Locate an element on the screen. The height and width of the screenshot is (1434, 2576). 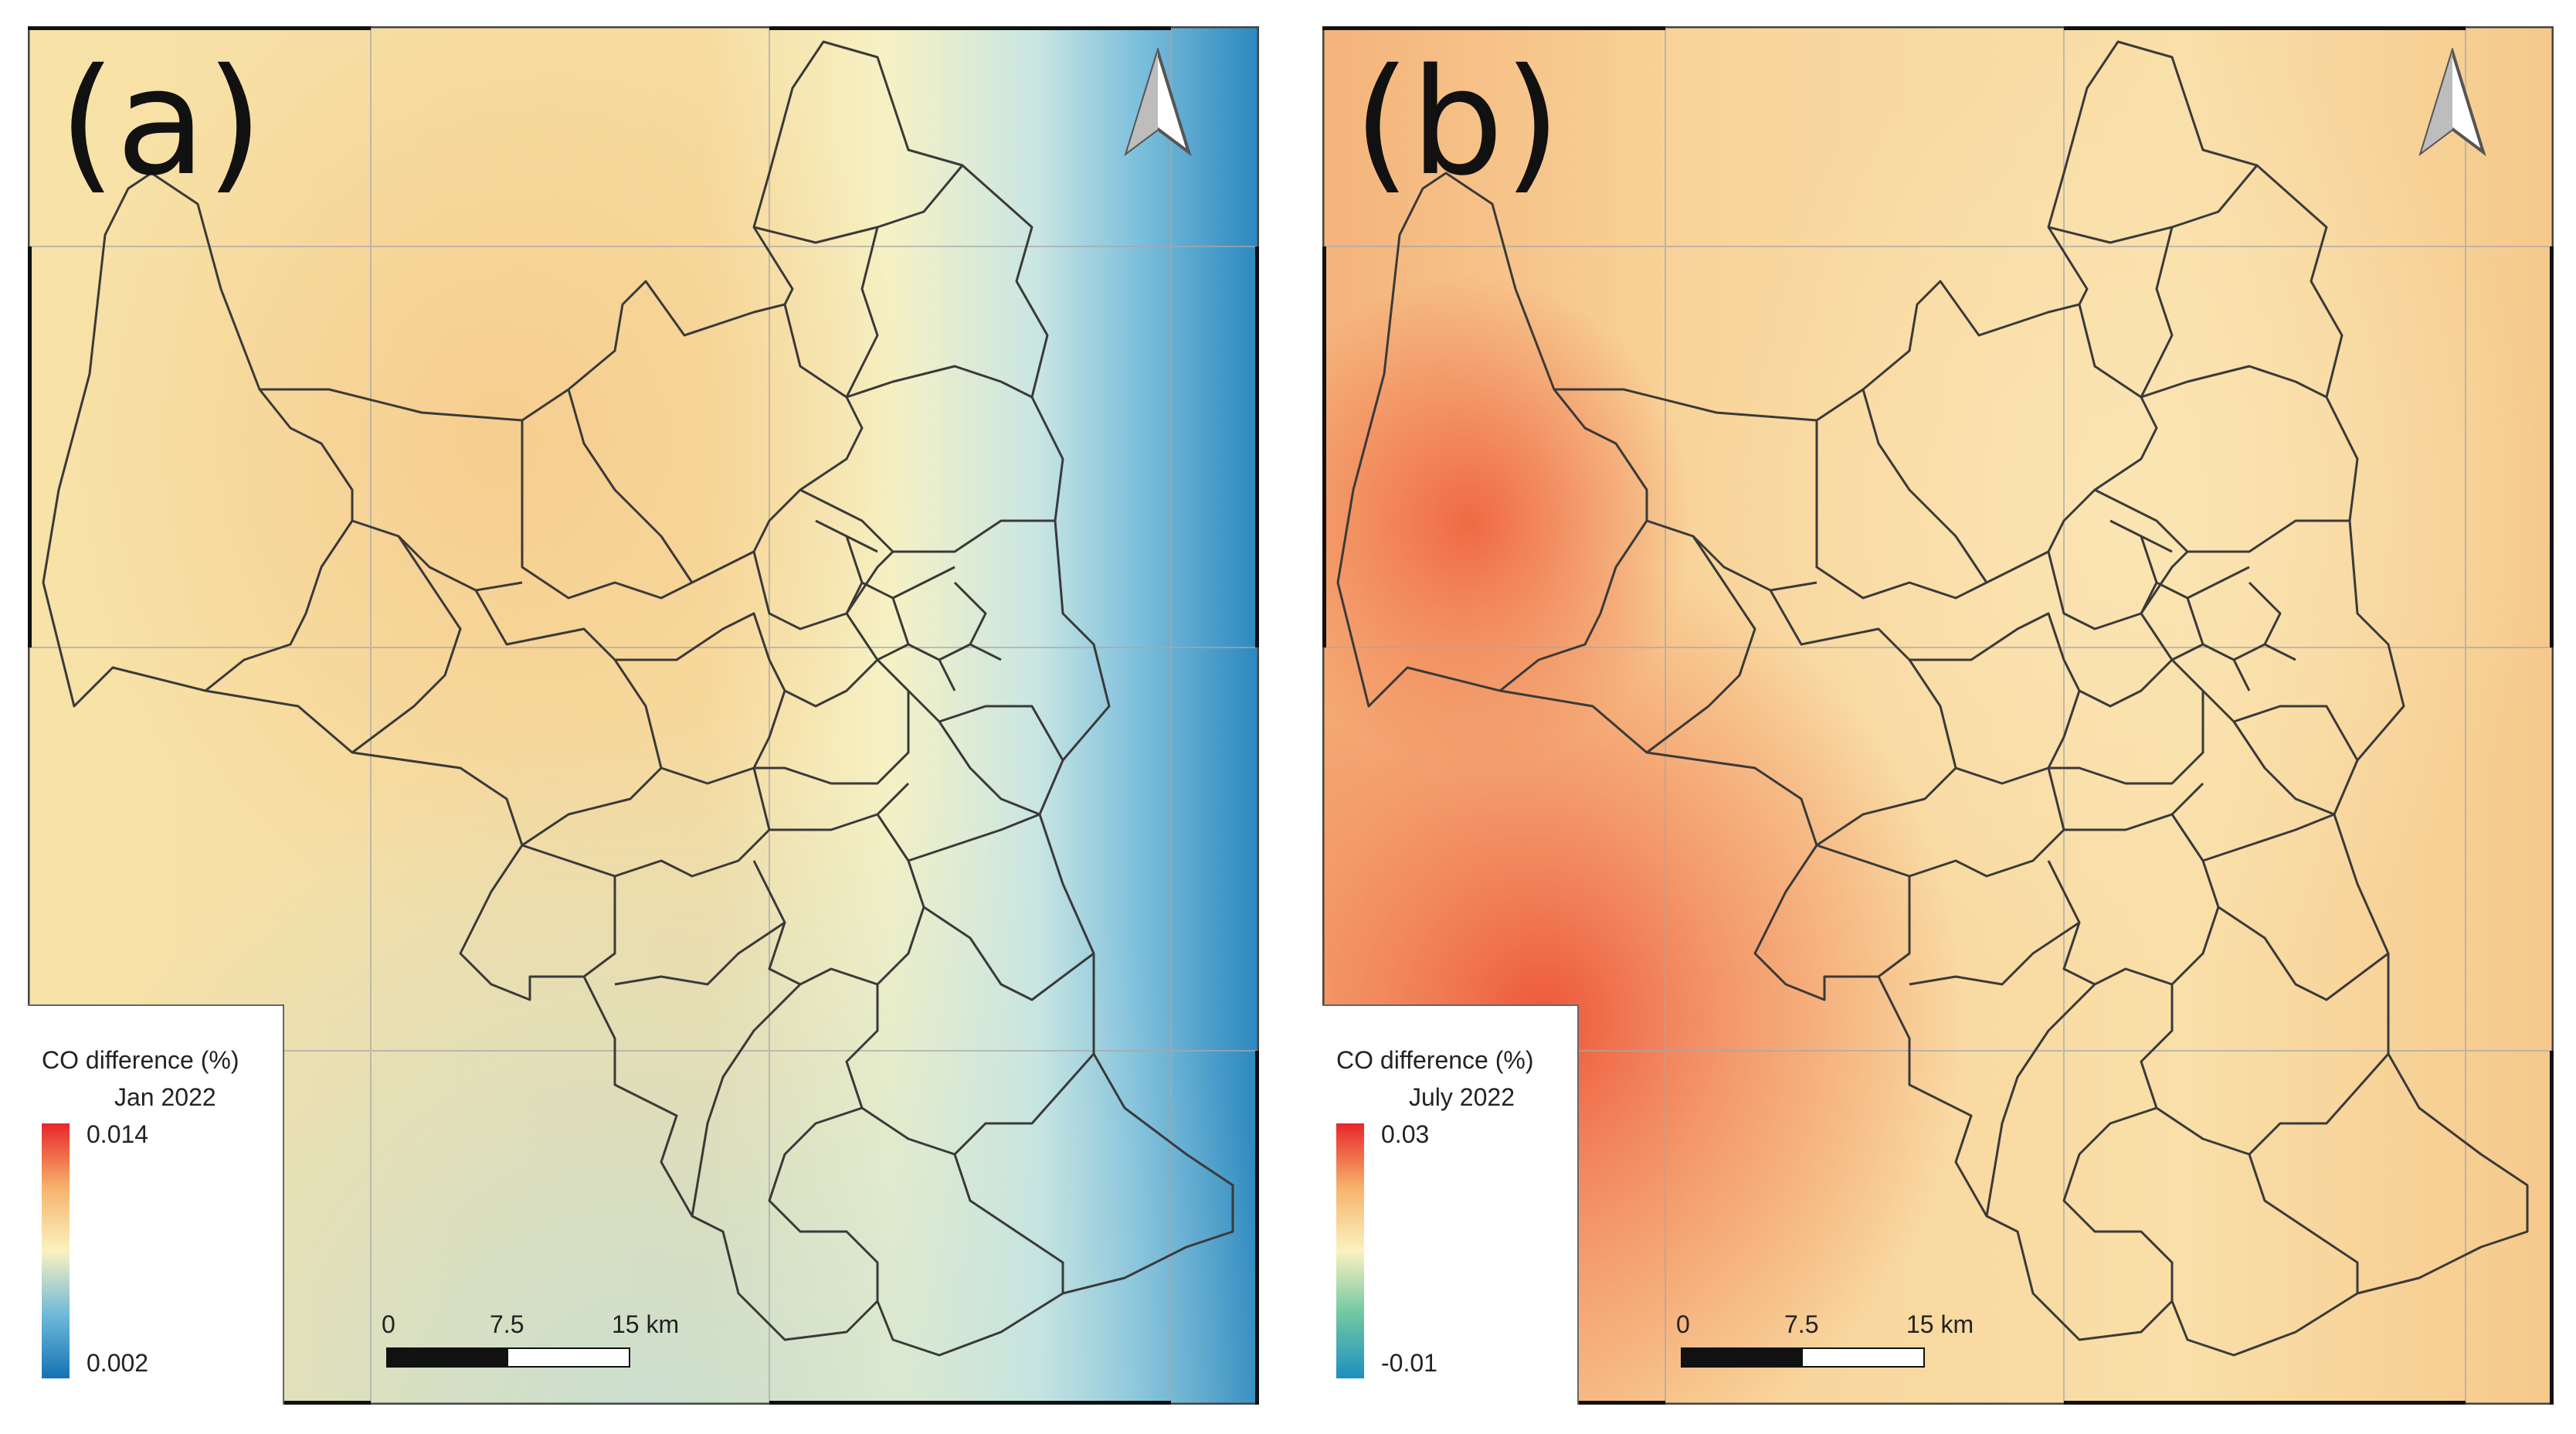
legend-period: July 2022 is located at coordinates (1462, 1097).